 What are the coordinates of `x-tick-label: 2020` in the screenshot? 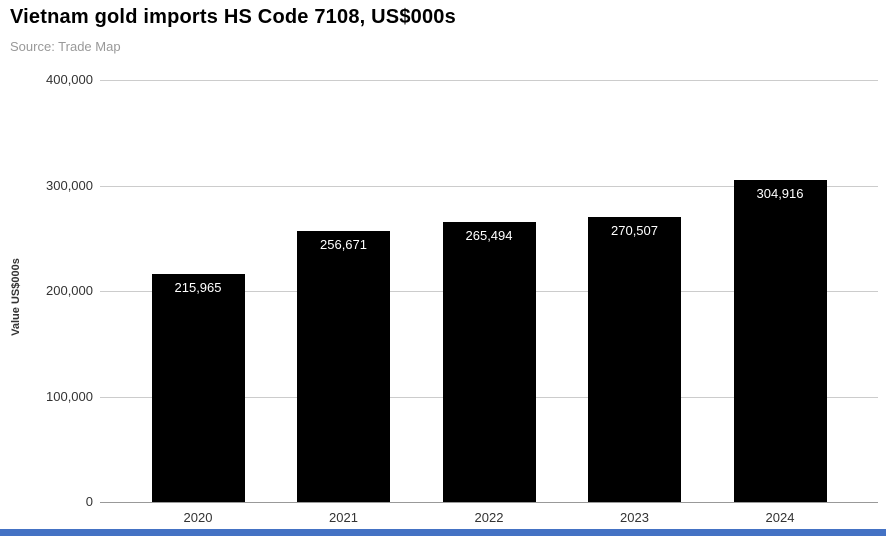 It's located at (198, 517).